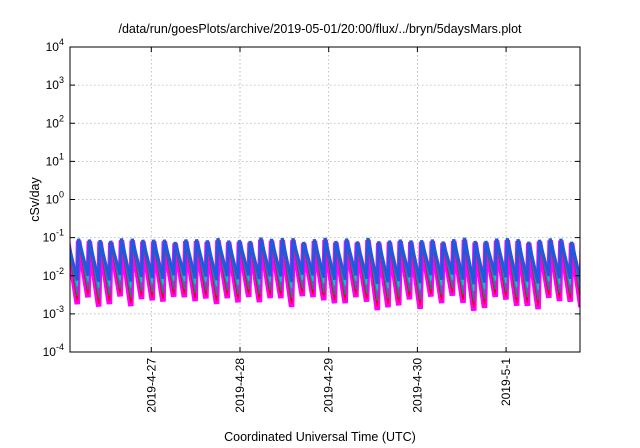 The height and width of the screenshot is (448, 640). What do you see at coordinates (55, 198) in the screenshot?
I see `y-tick-label: 10⁰` at bounding box center [55, 198].